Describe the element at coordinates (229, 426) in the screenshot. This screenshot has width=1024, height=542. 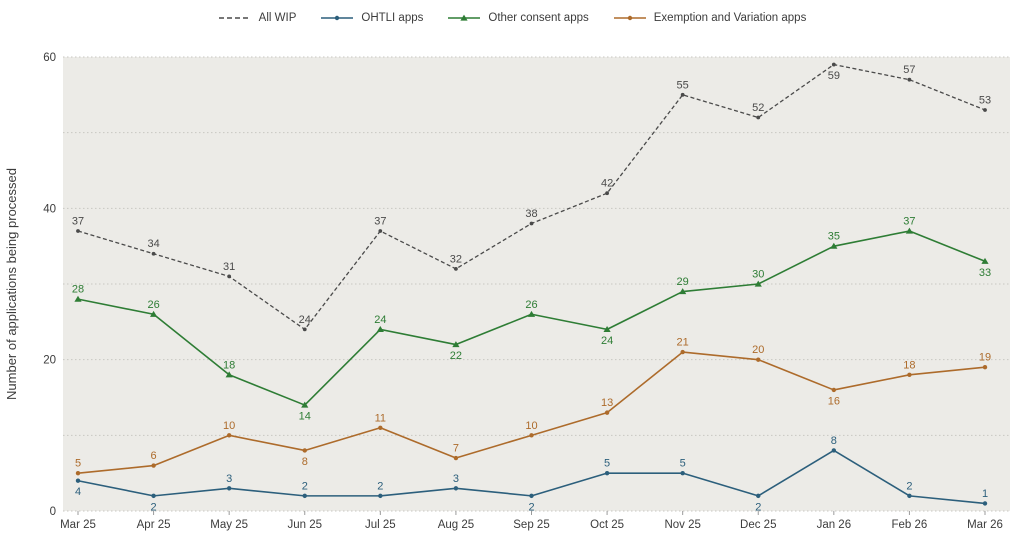
I see `data-label: 10` at that location.